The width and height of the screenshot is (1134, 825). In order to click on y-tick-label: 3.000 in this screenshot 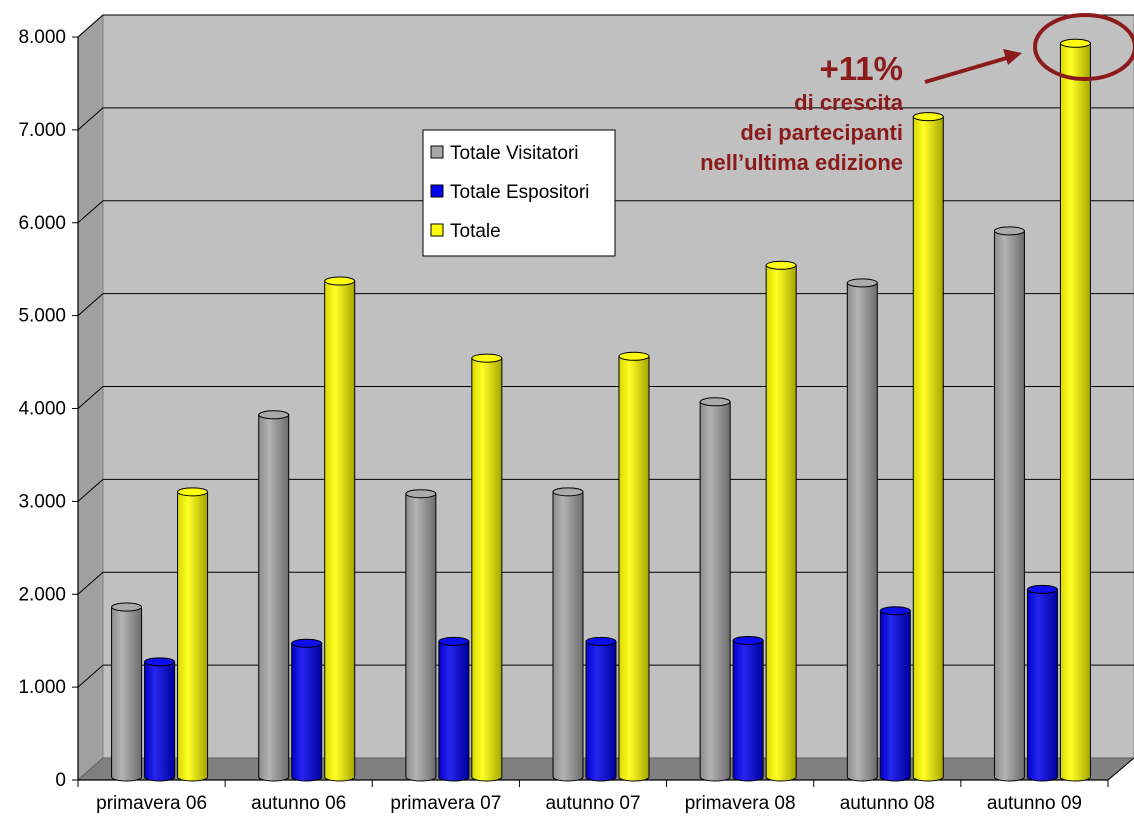, I will do `click(42, 501)`.